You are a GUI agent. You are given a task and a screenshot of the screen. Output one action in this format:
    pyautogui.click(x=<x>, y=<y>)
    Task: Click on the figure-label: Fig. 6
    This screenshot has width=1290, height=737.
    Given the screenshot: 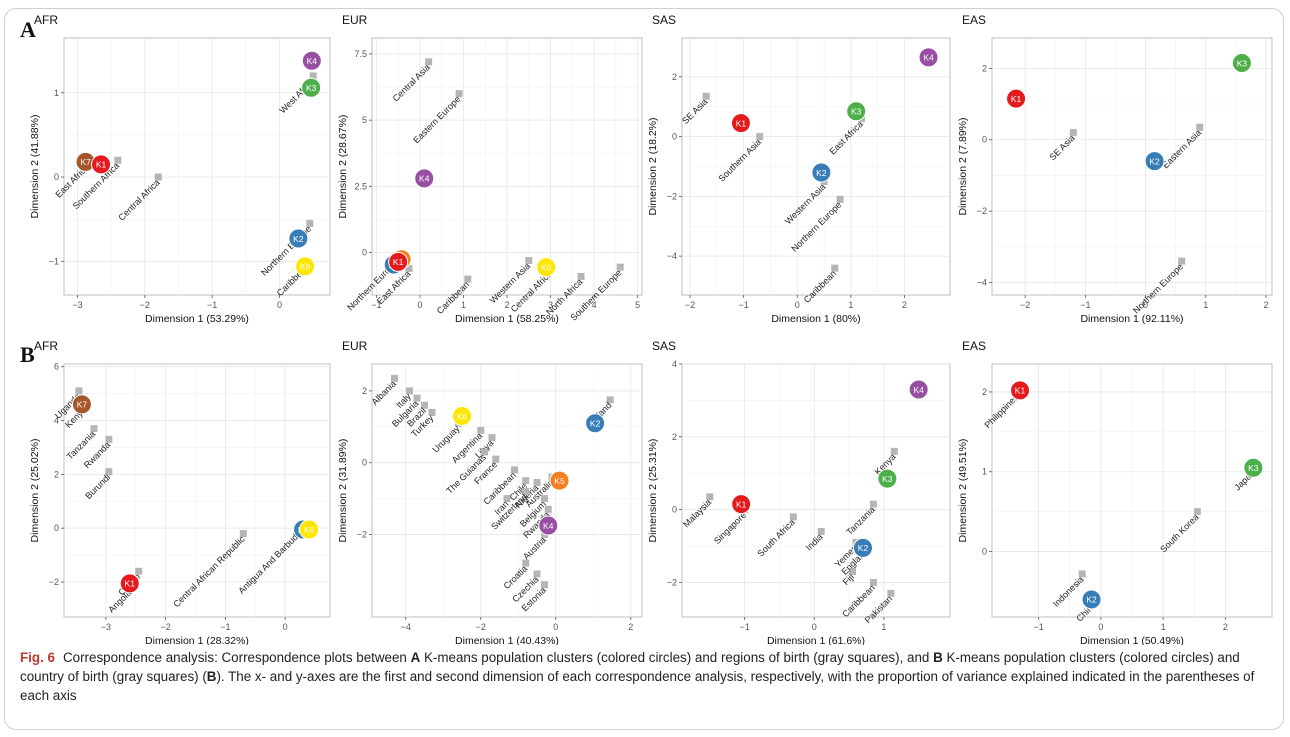 What is the action you would take?
    pyautogui.click(x=37, y=657)
    